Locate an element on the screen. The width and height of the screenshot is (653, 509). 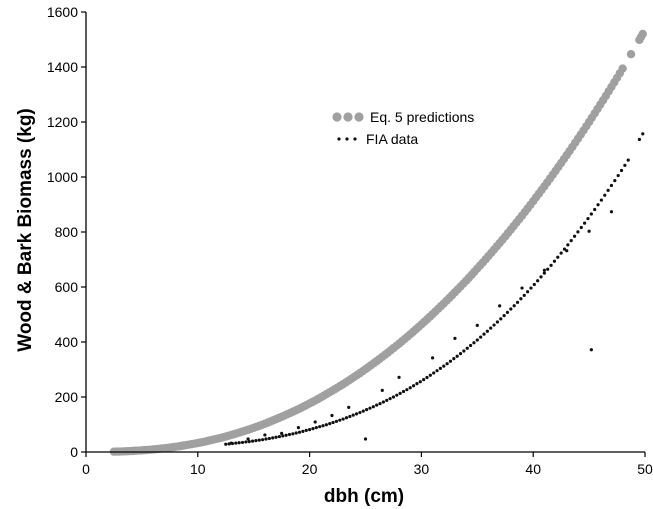
legend-item-eq5: Eq. 5 predictions is located at coordinates (403, 117).